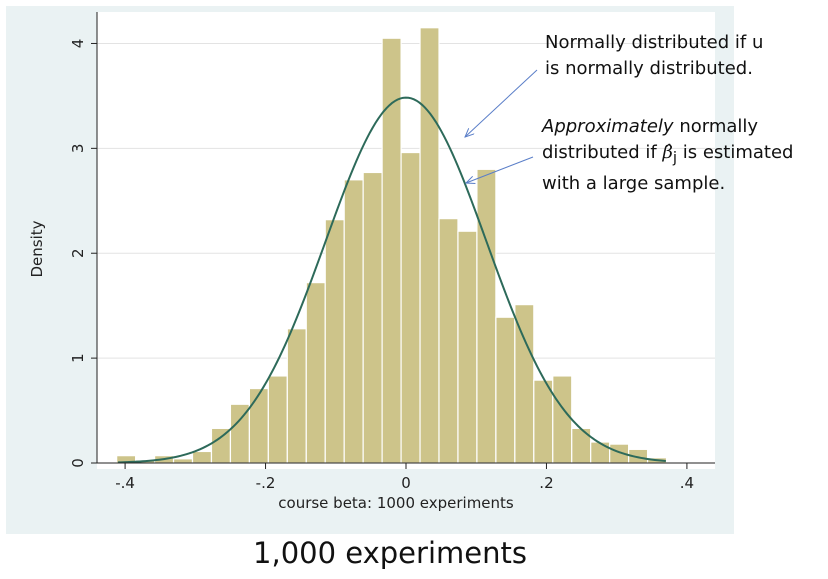 This screenshot has height=579, width=828. Describe the element at coordinates (649, 68) in the screenshot. I see `annotation-normal-line2: is normally distributed.` at that location.